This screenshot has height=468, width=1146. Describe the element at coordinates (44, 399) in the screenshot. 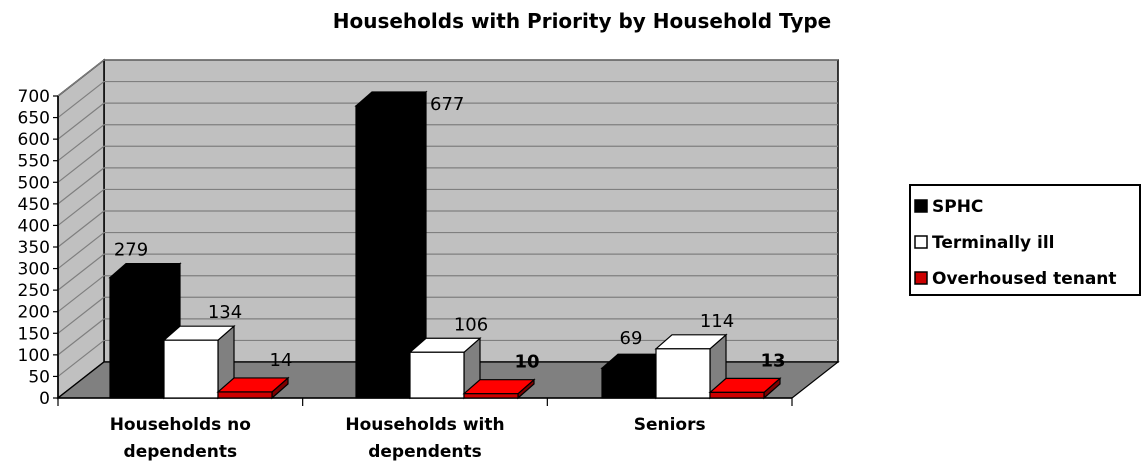

I see `y-tick-label: 0` at that location.